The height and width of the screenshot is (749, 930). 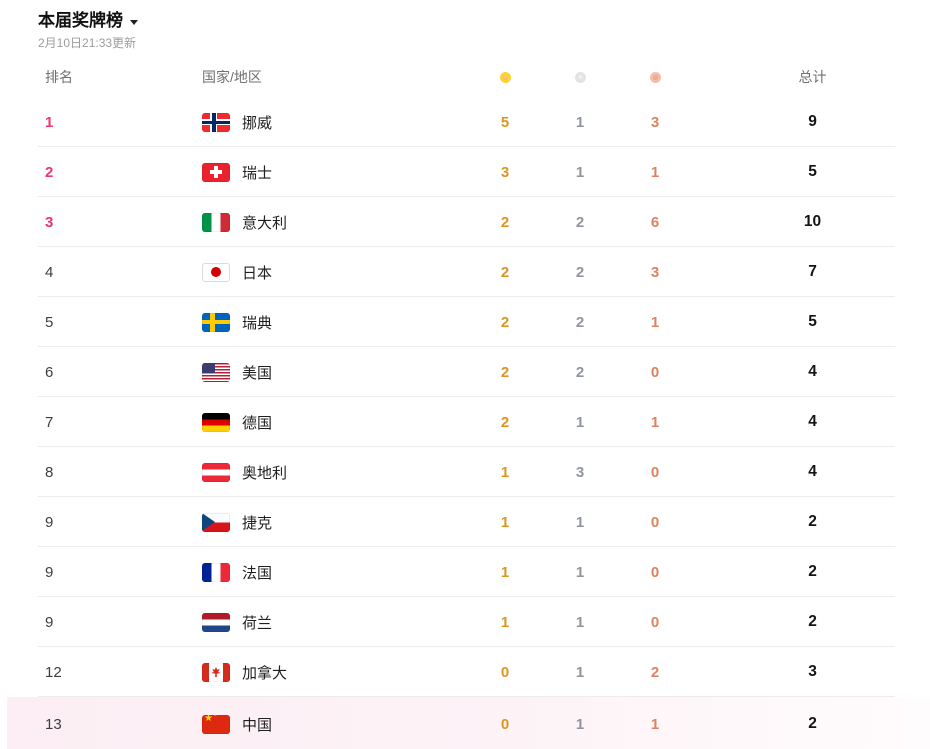 What do you see at coordinates (333, 472) in the screenshot?
I see `country-cell: 奥地利` at bounding box center [333, 472].